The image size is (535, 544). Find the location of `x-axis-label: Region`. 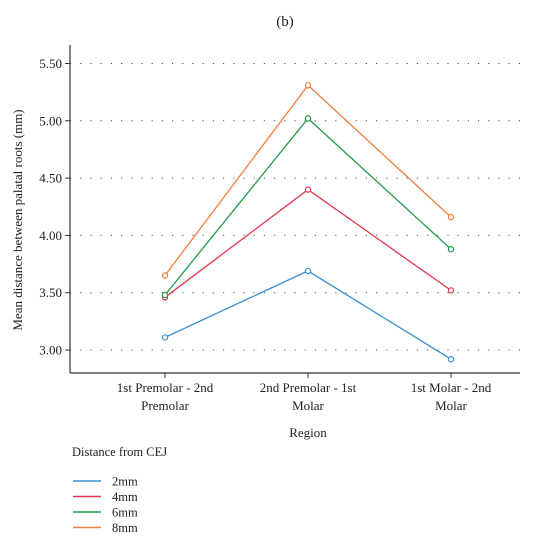

x-axis-label: Region is located at coordinates (308, 432).